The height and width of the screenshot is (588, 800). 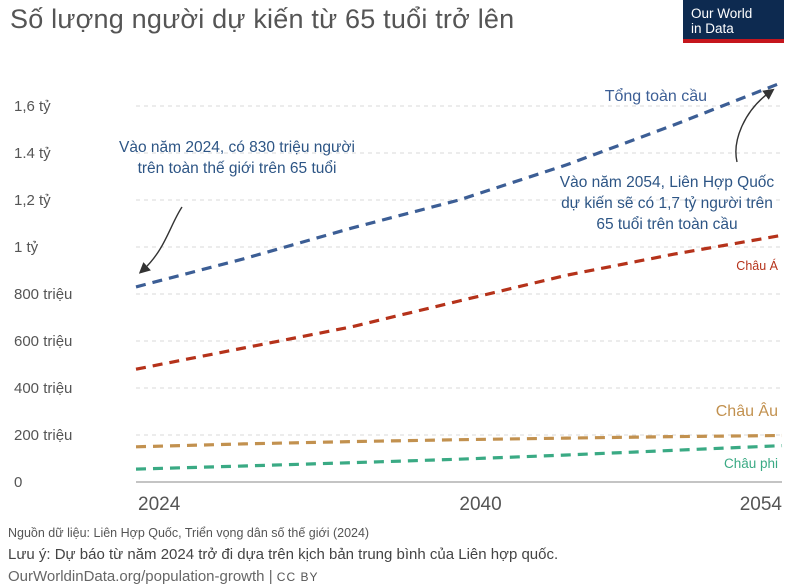 I want to click on series-label-1: Châu Á, so click(x=757, y=265).